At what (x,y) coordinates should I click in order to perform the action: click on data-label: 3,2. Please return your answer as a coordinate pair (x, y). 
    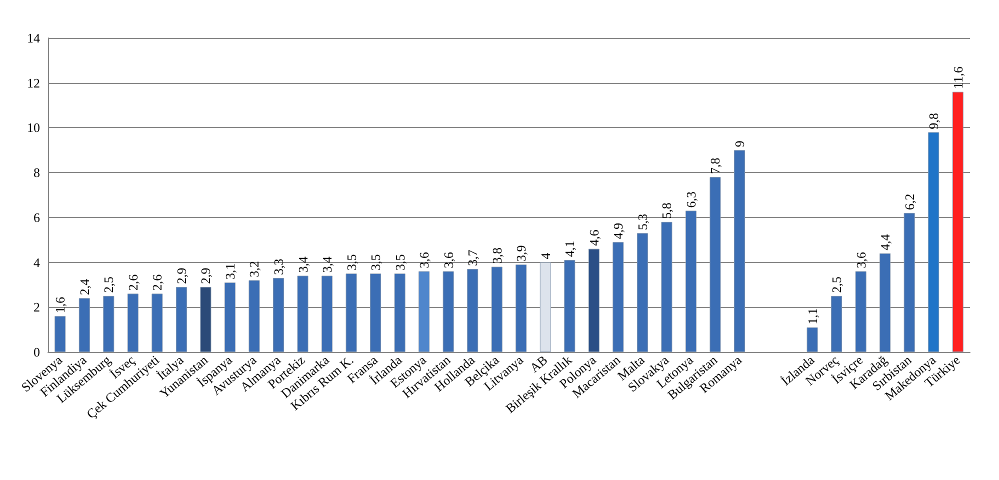
    Looking at the image, I should click on (254, 269).